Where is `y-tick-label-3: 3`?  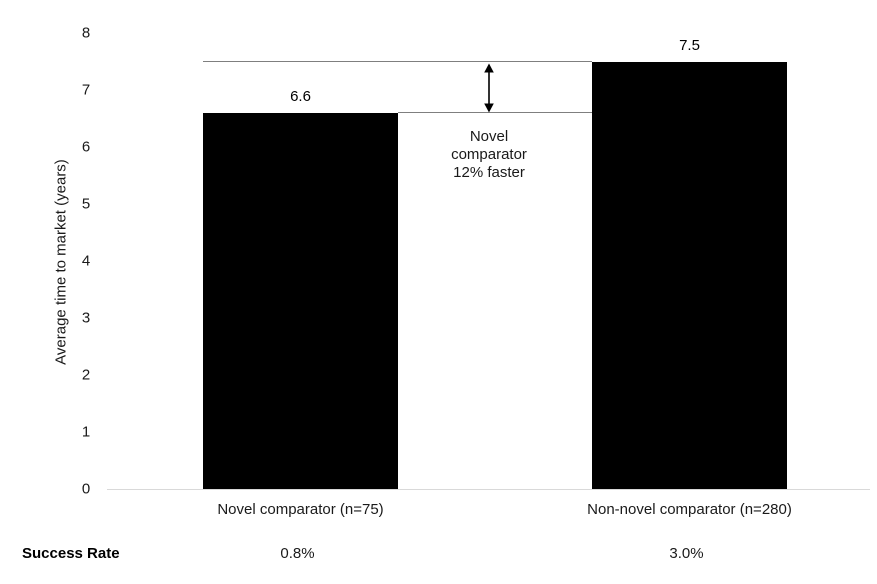
y-tick-label-3: 3 is located at coordinates (86, 318).